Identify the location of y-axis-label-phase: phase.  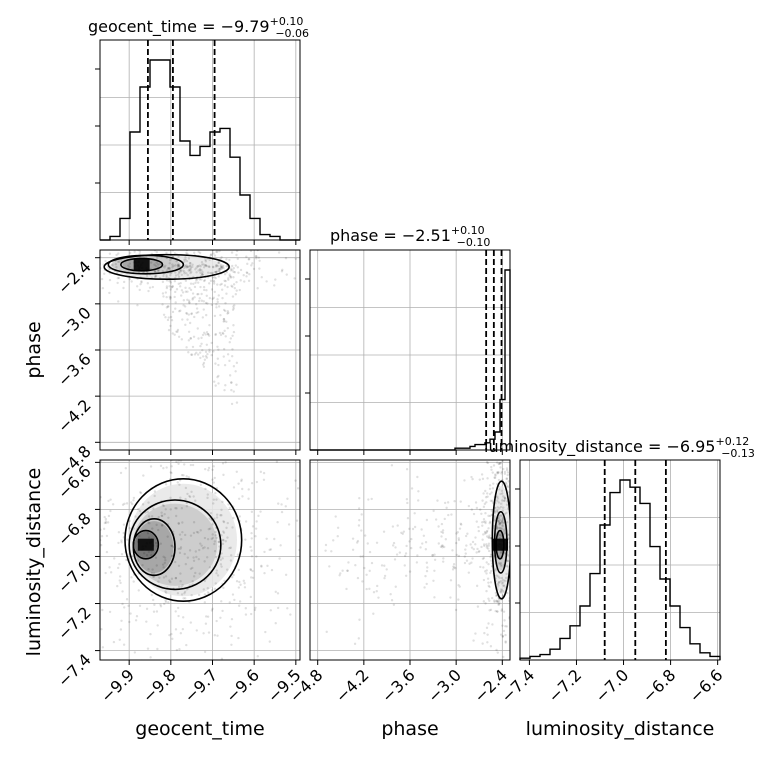
(34, 349).